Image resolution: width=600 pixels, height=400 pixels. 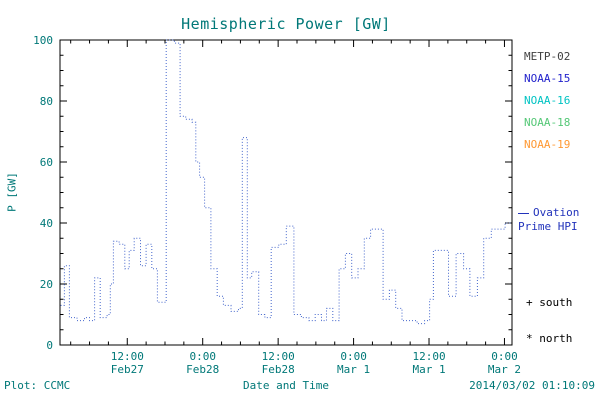 What do you see at coordinates (286, 385) in the screenshot?
I see `x-axis-label: Date and Time` at bounding box center [286, 385].